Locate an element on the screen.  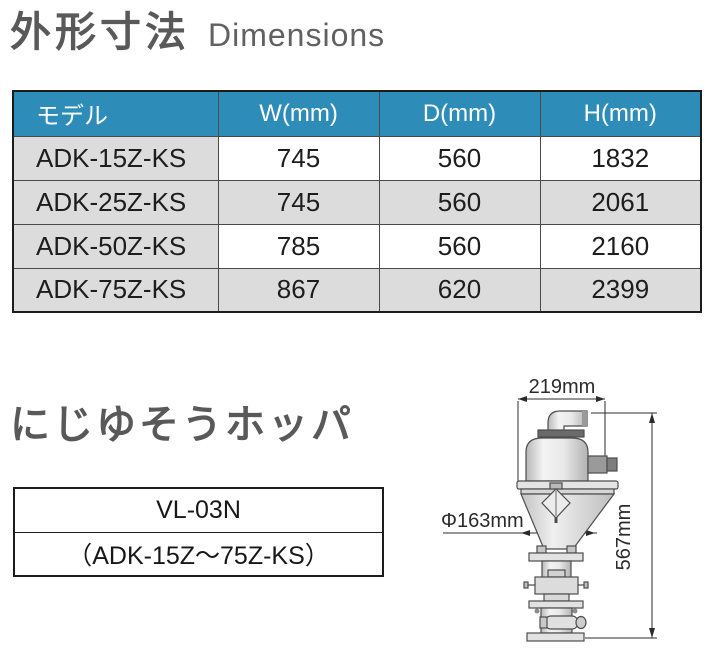
collar-lip is located at coordinates (567, 491).